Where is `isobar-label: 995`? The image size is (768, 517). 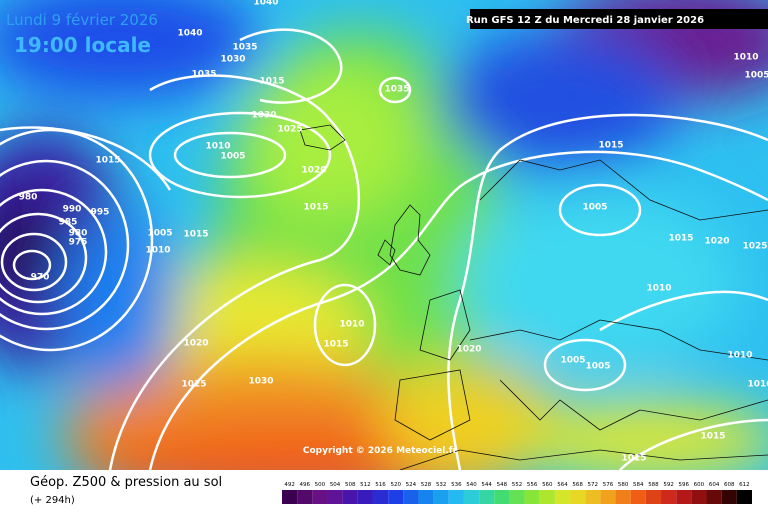 isobar-label: 995 is located at coordinates (100, 213).